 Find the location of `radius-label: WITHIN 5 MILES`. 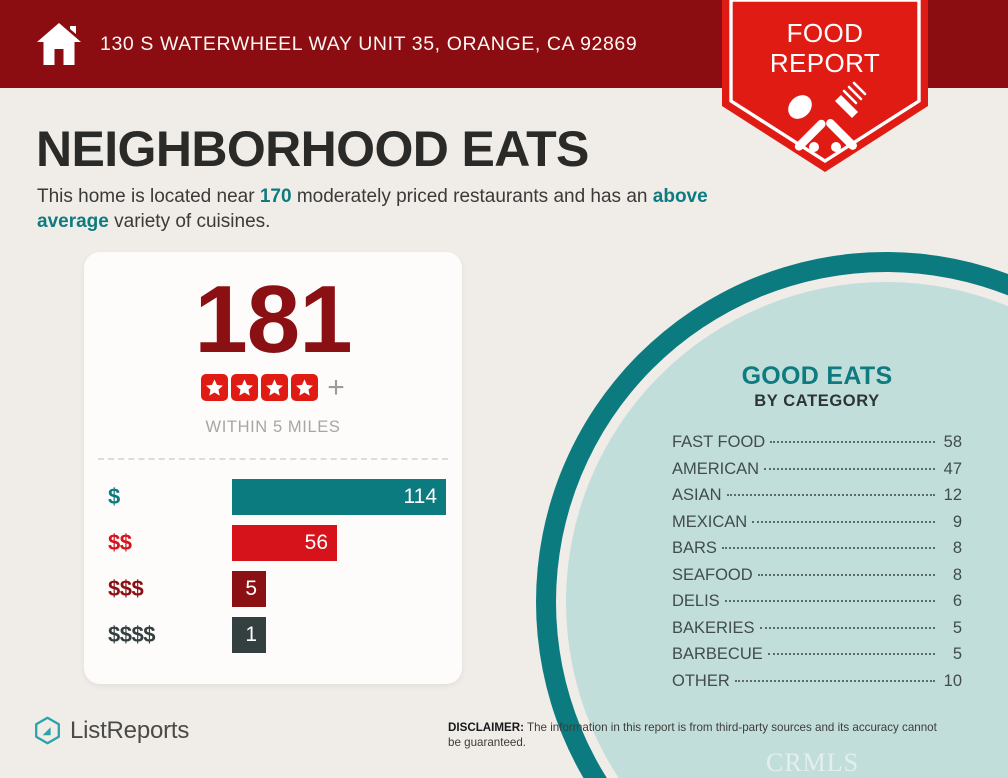

radius-label: WITHIN 5 MILES is located at coordinates (273, 427).